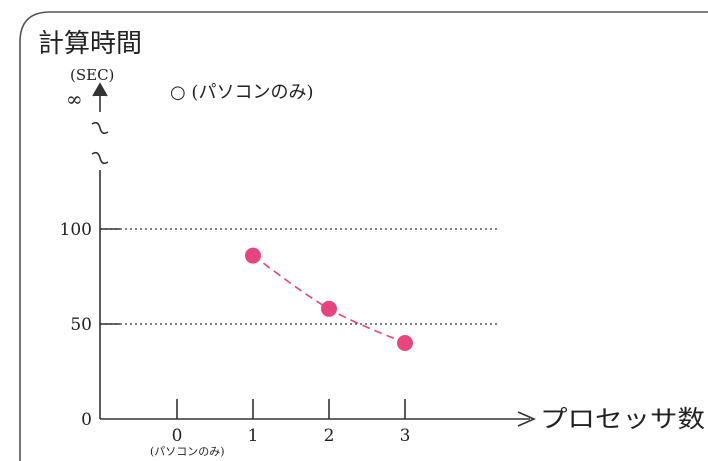 The width and height of the screenshot is (708, 461). What do you see at coordinates (177, 436) in the screenshot?
I see `x-tick-label: 0` at bounding box center [177, 436].